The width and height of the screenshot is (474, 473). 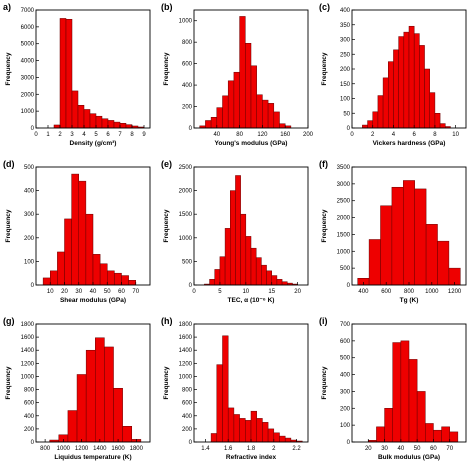 What do you see at coordinates (78, 292) in the screenshot?
I see `x-tick-label: 30` at bounding box center [78, 292].